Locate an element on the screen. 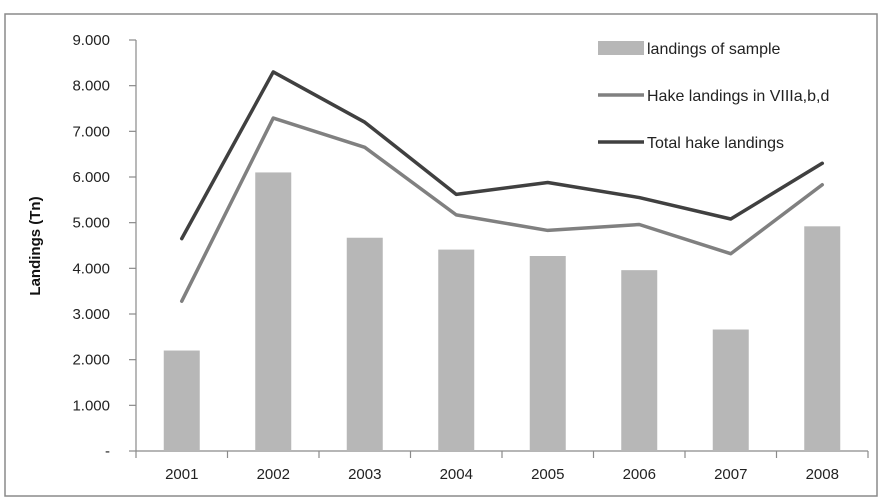 The image size is (882, 503). y-tick-label: 3.000 is located at coordinates (91, 314).